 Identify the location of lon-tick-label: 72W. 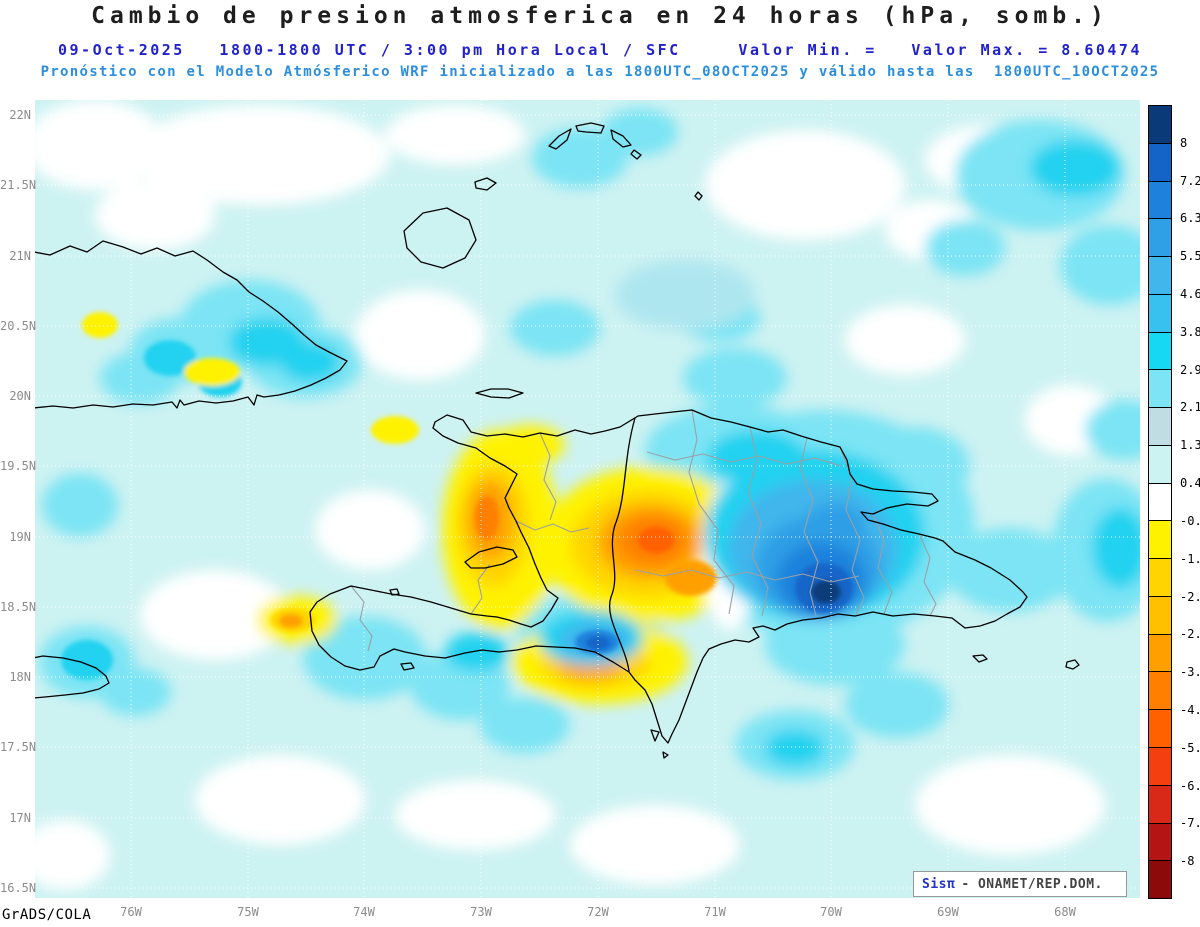
(598, 912).